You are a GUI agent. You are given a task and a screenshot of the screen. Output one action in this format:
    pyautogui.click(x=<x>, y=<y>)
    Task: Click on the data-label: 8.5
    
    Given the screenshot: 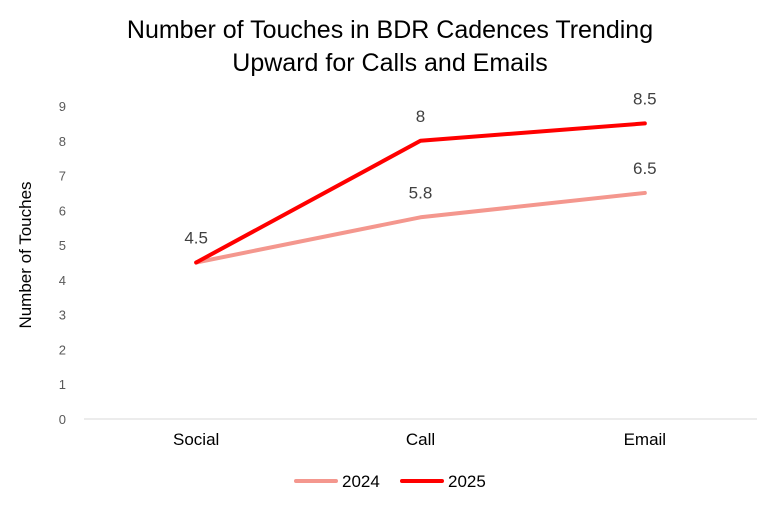 What is the action you would take?
    pyautogui.click(x=645, y=98)
    